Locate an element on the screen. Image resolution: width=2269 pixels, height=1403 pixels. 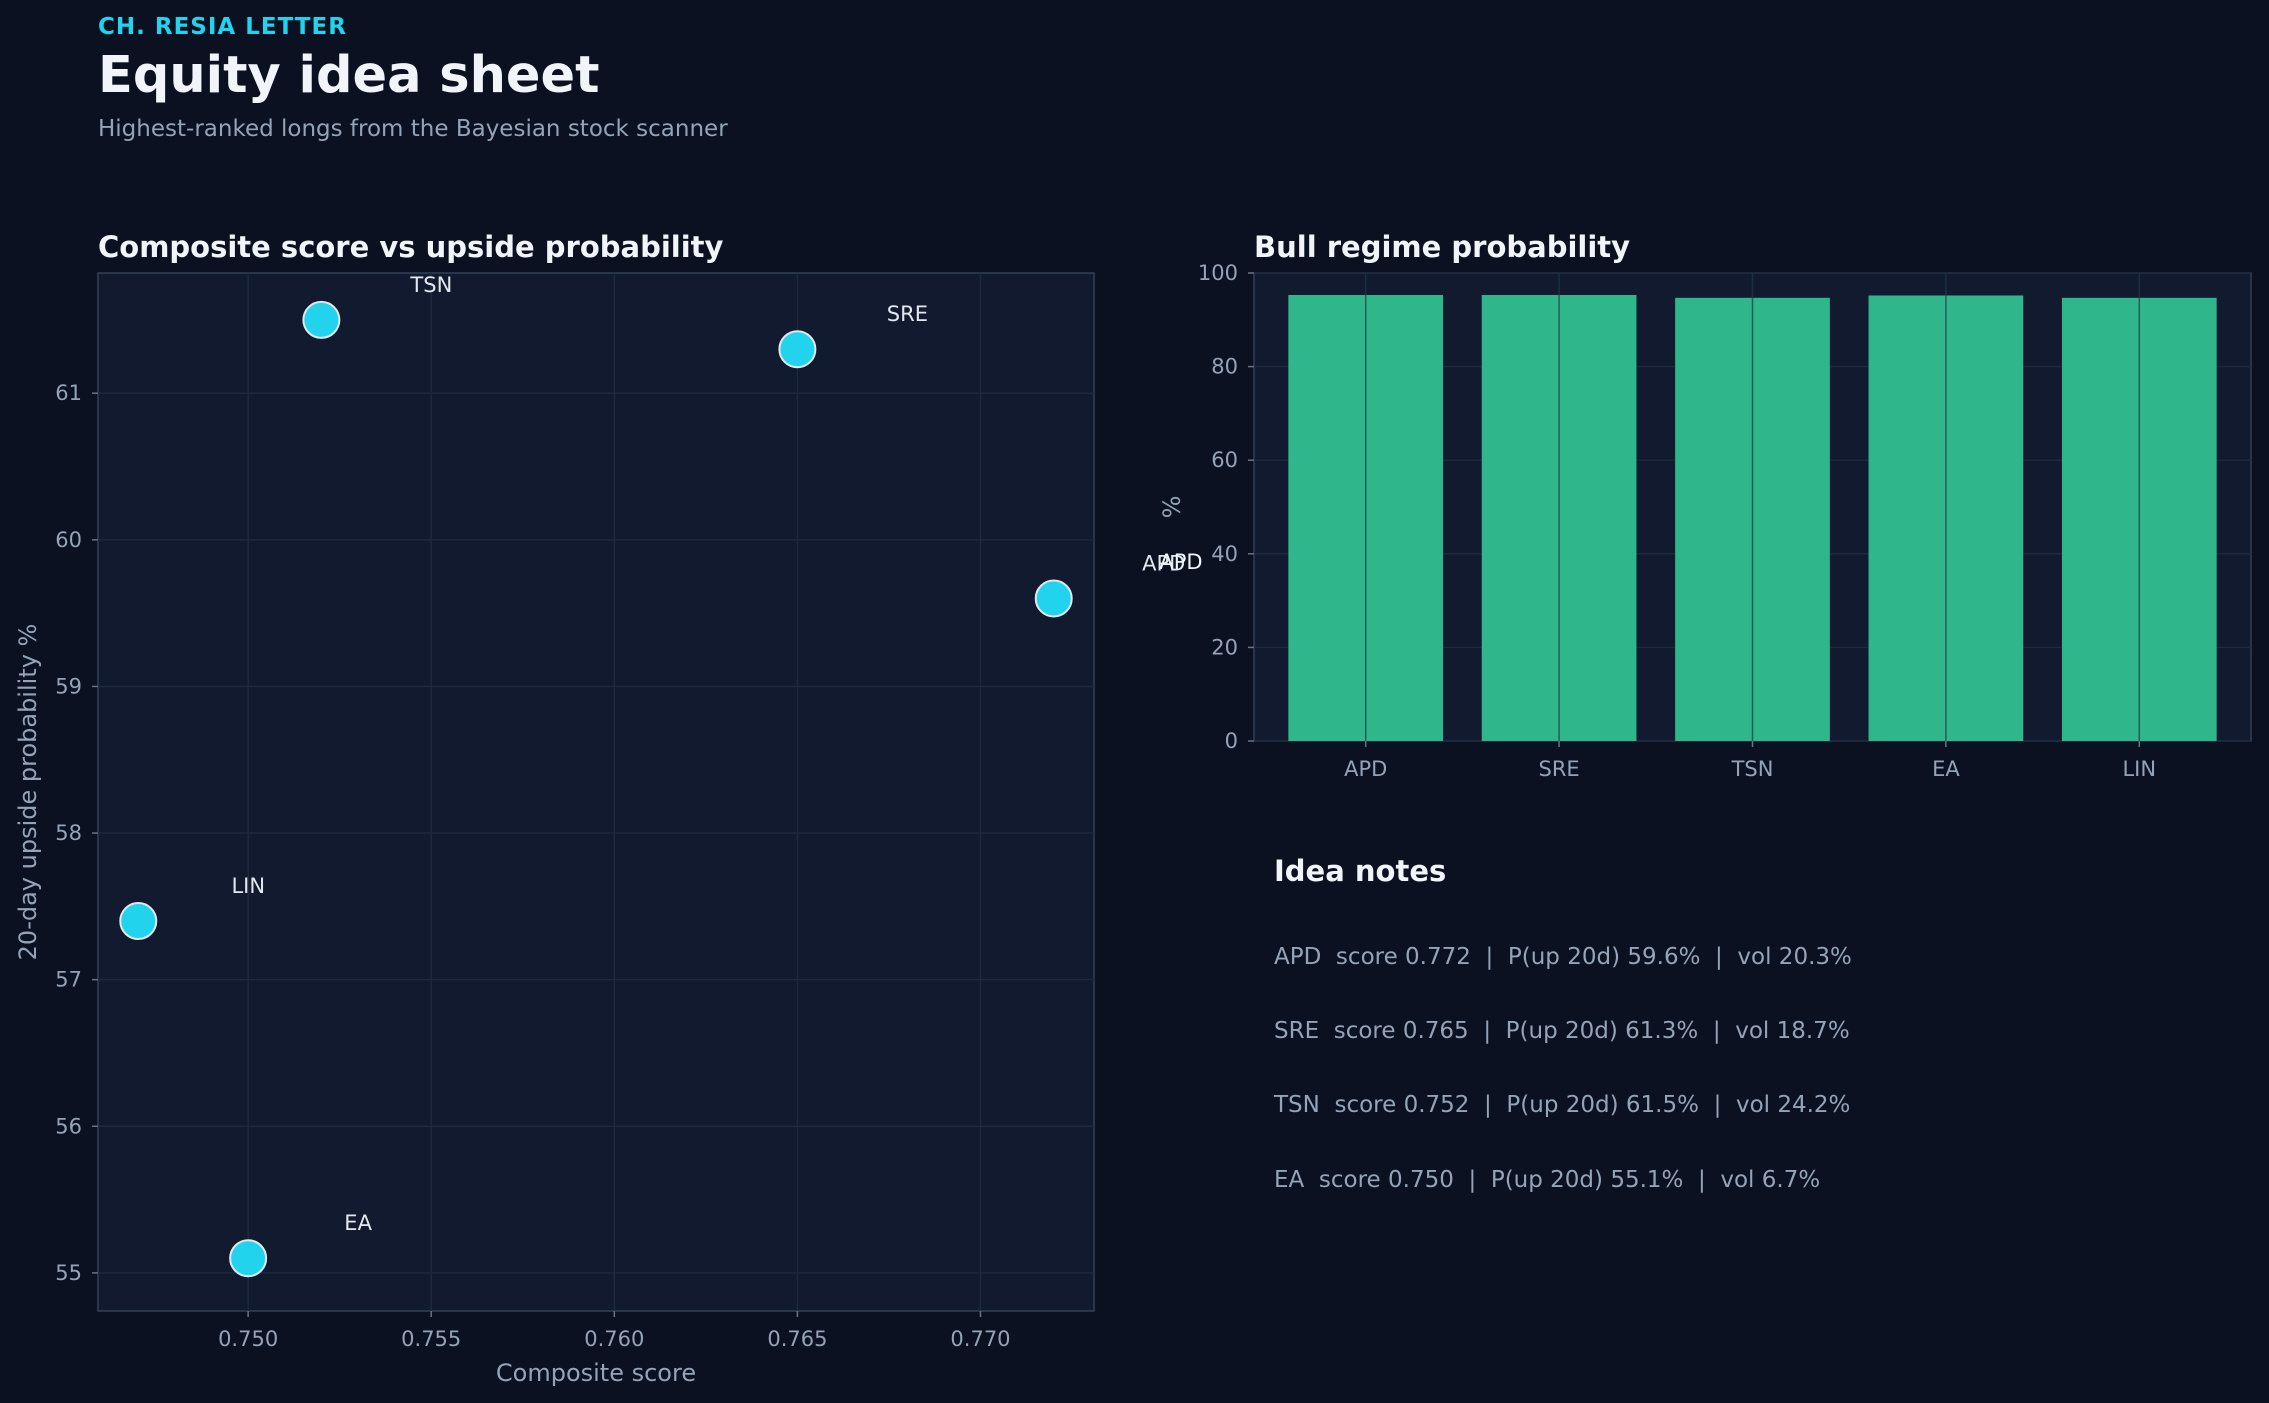
bar-xtick-label: APD is located at coordinates (1365, 769).